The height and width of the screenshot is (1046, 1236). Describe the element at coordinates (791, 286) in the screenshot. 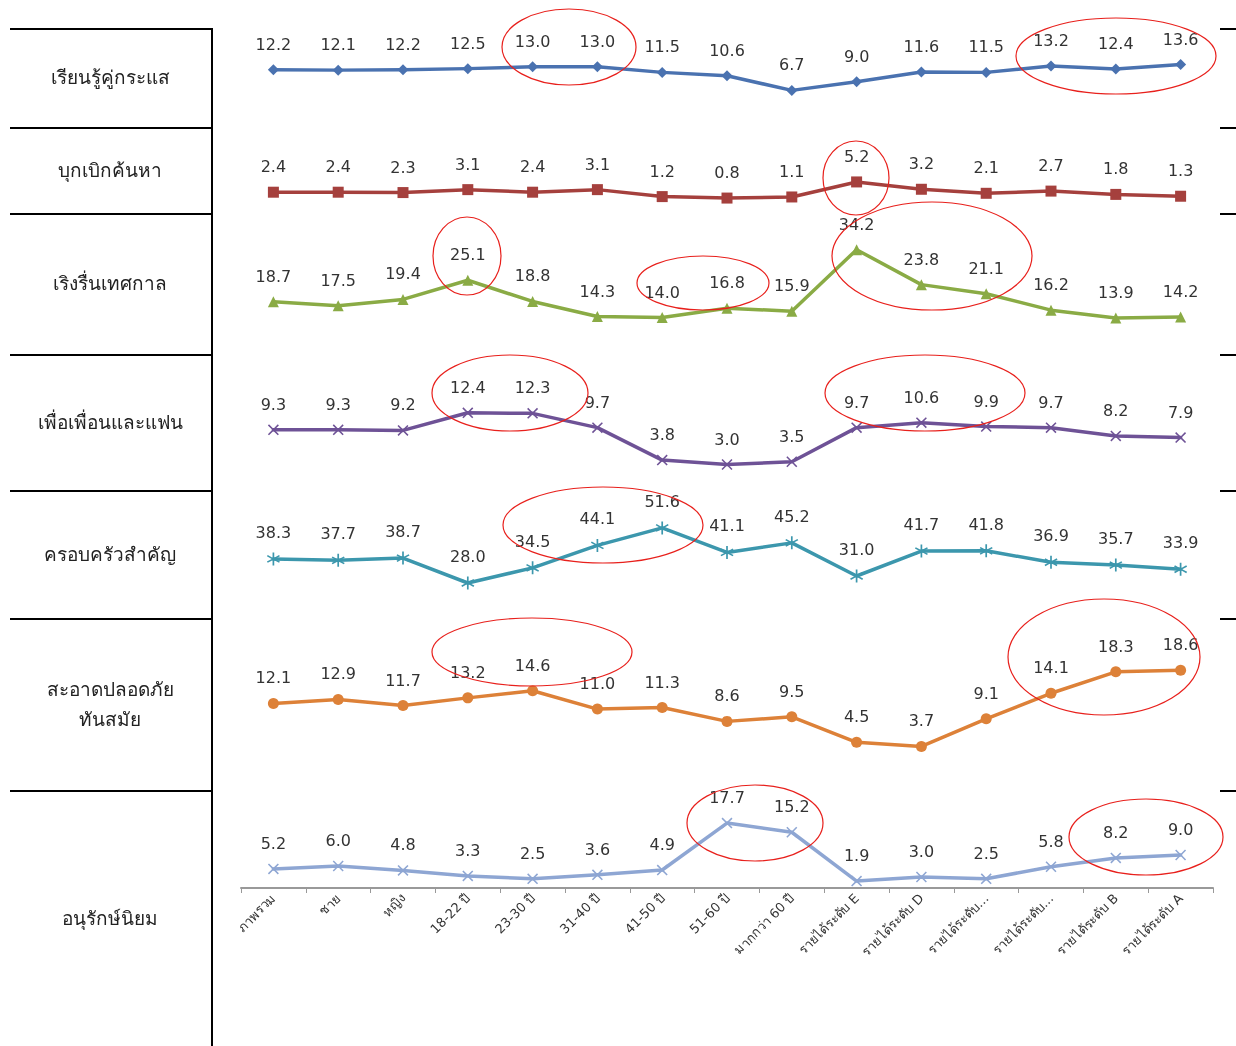

I see `data-label: 15.9` at that location.